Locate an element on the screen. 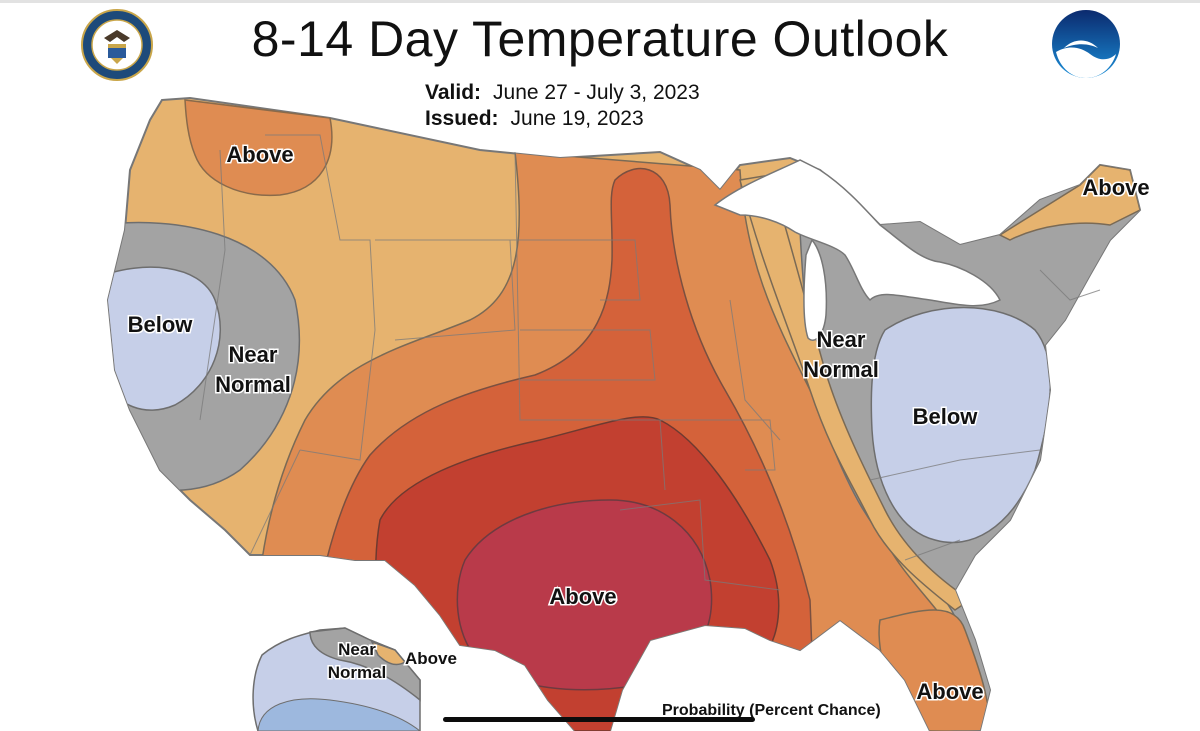  valid-label: Valid: is located at coordinates (453, 92).